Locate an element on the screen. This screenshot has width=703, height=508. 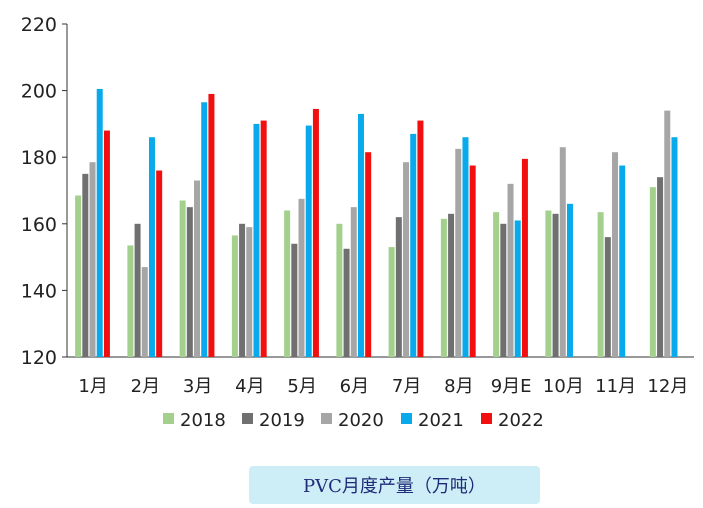
legend-label: 2020 is located at coordinates (361, 420).